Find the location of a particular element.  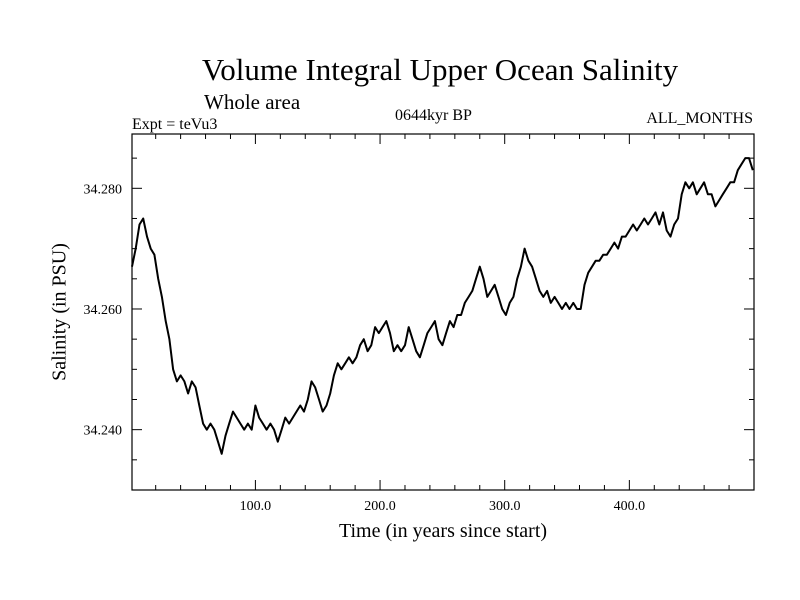

y-tick-label: 34.280 is located at coordinates (103, 189).